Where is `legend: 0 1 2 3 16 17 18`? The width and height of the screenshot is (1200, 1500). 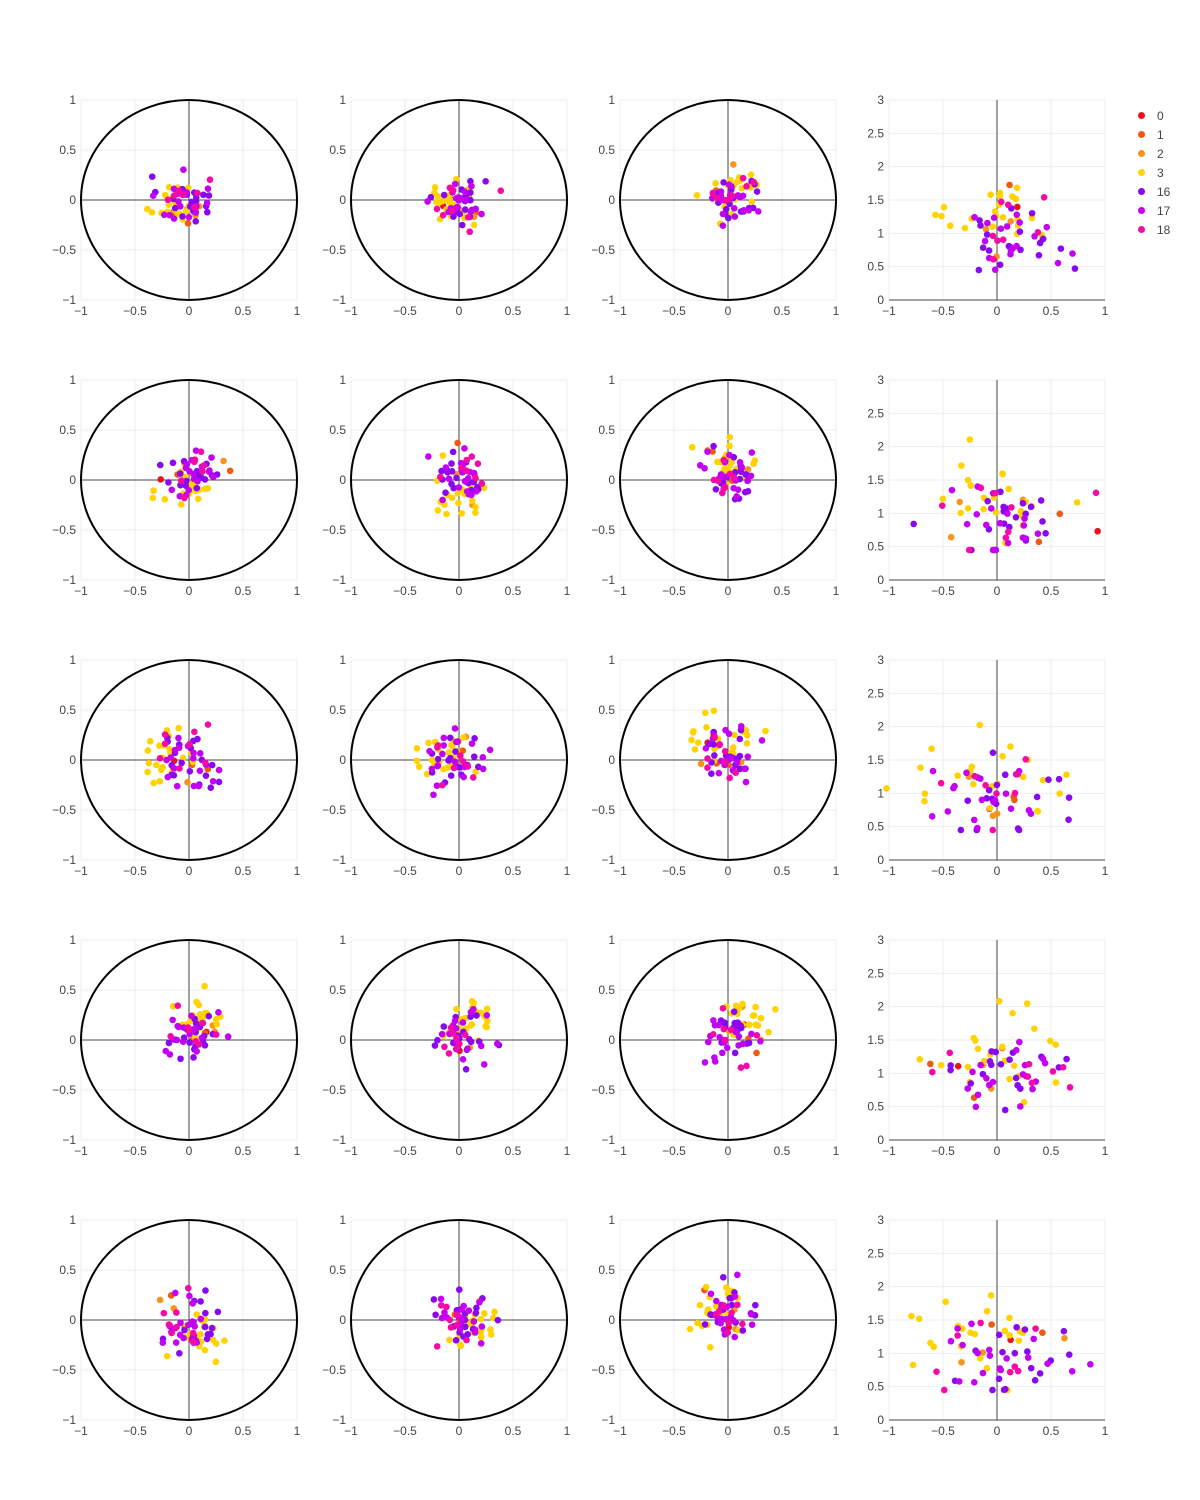 legend: 0 1 2 3 16 17 18 is located at coordinates (1154, 172).